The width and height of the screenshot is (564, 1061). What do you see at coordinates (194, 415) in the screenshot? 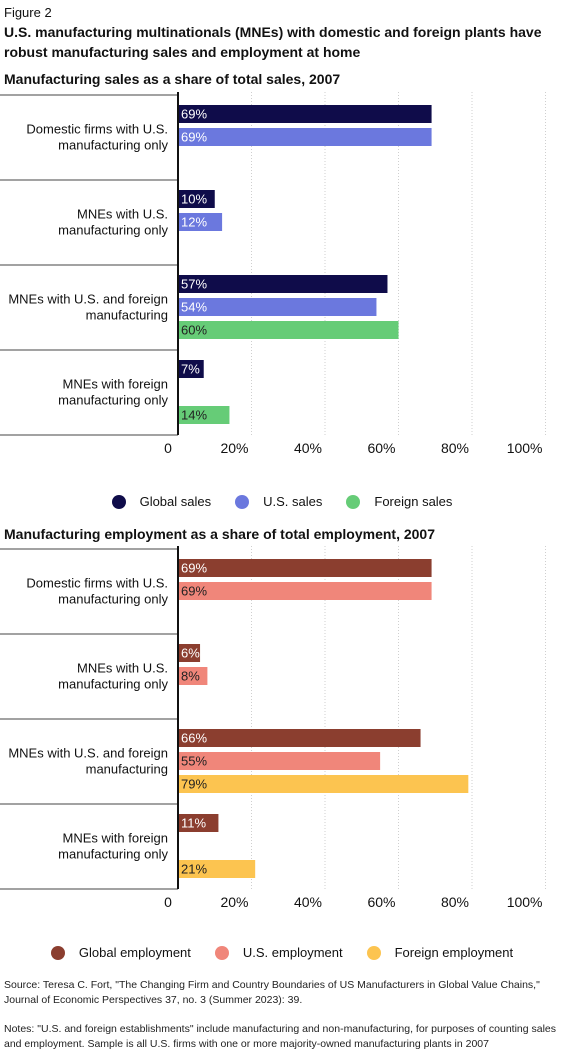
I see `bar-value-label: 14%` at bounding box center [194, 415].